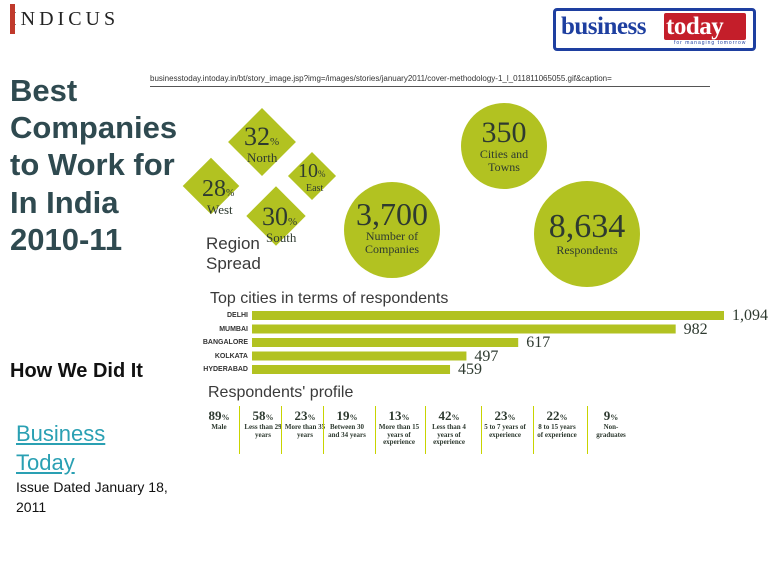 The image size is (768, 576). I want to click on stat-circle-cities, so click(504, 146).